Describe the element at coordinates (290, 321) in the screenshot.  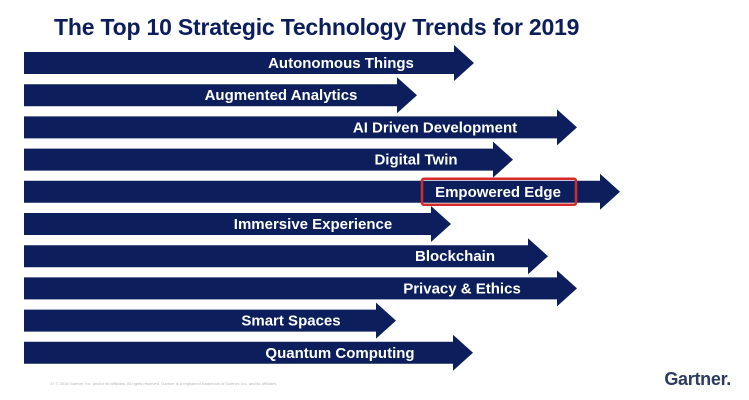
I see `trend-label: Smart Spaces` at that location.